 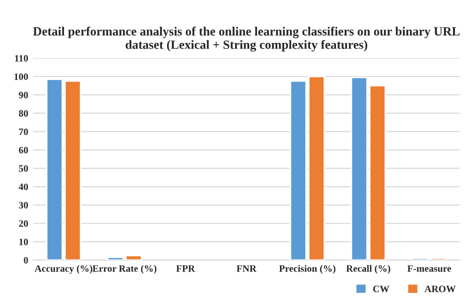 What do you see at coordinates (23, 223) in the screenshot?
I see `y-tick-label: 20` at bounding box center [23, 223].